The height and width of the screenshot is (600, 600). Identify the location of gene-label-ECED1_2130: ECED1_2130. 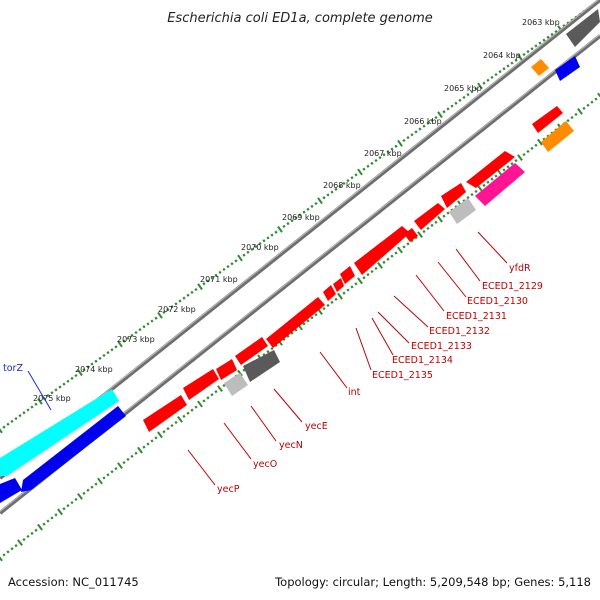
(497, 301).